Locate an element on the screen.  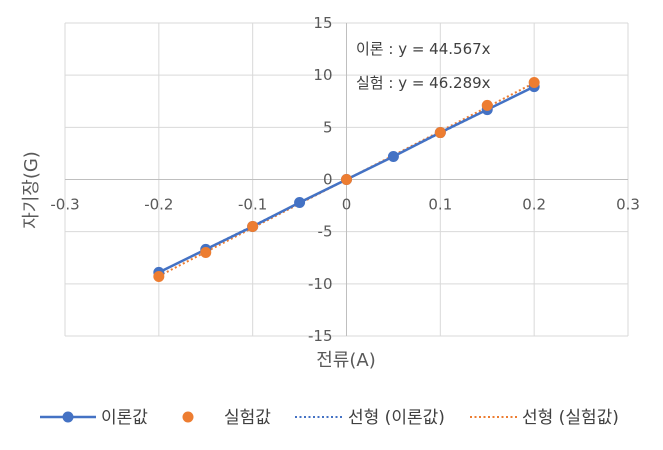
y-tick-label: -5 is located at coordinates (325, 232).